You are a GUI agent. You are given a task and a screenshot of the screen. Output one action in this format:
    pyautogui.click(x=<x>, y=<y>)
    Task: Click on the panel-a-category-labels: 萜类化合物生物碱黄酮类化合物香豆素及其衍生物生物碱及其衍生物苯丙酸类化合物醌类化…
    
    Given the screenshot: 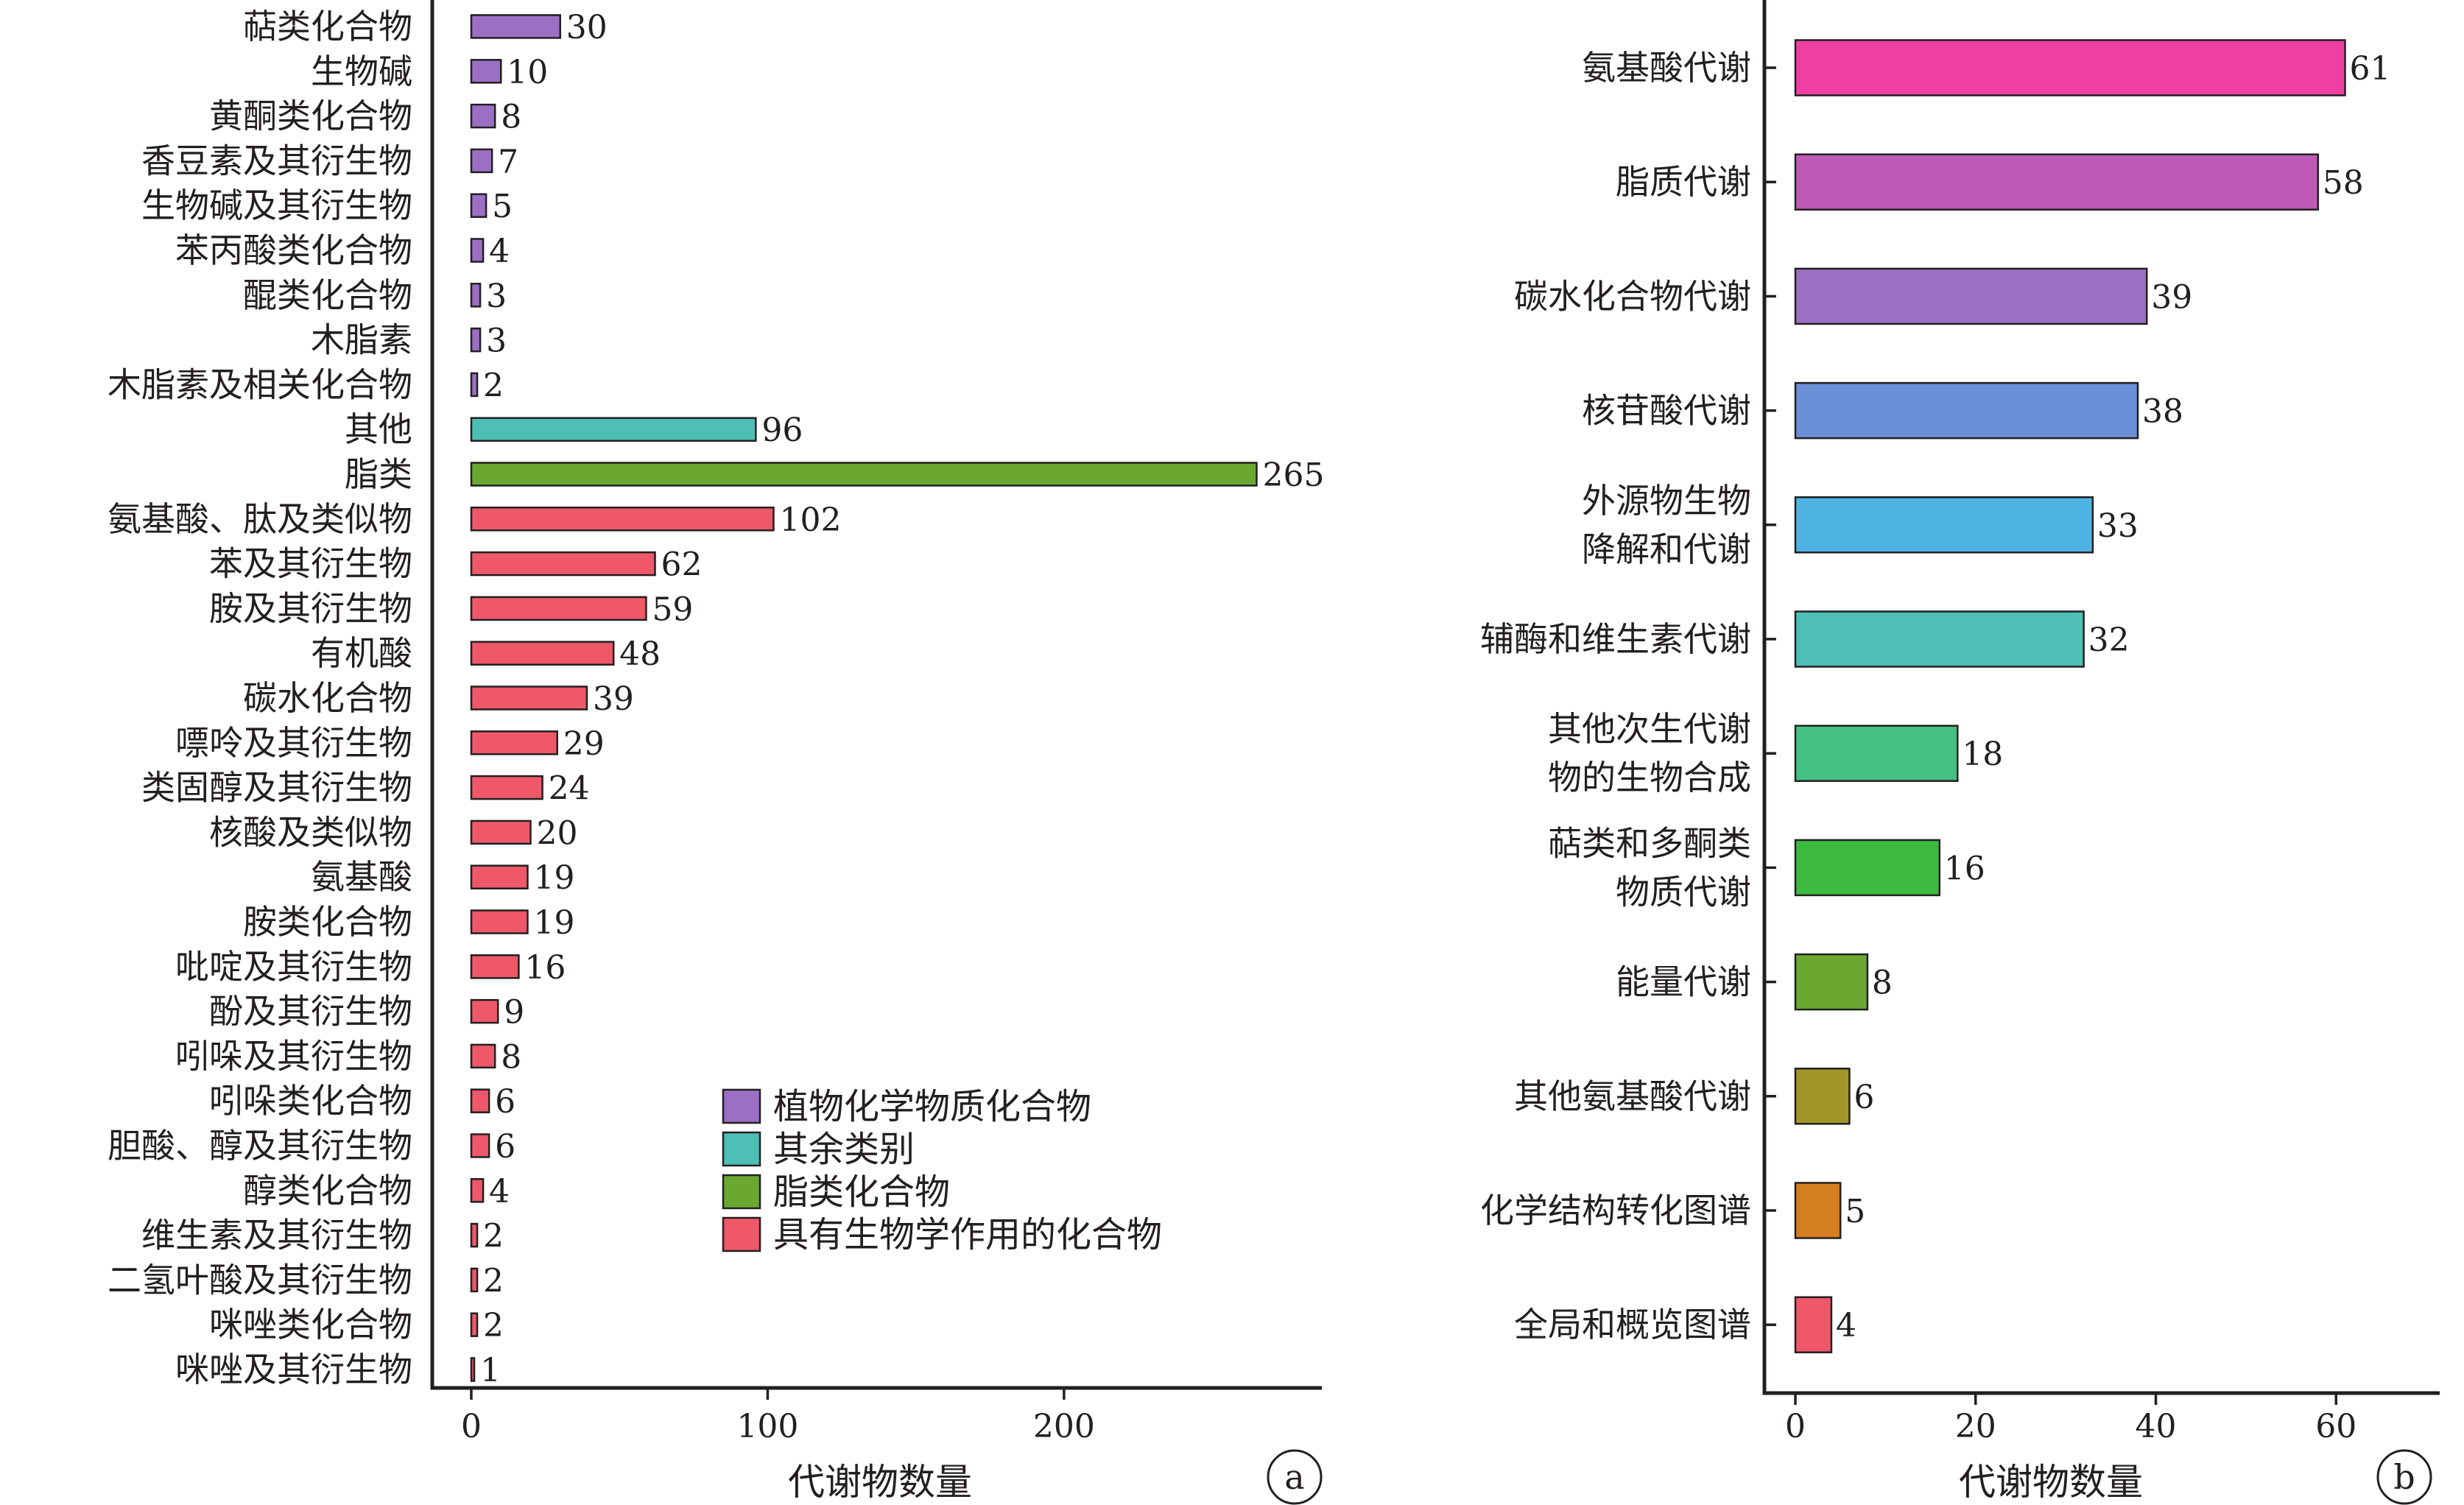 What is the action you would take?
    pyautogui.click(x=260, y=698)
    